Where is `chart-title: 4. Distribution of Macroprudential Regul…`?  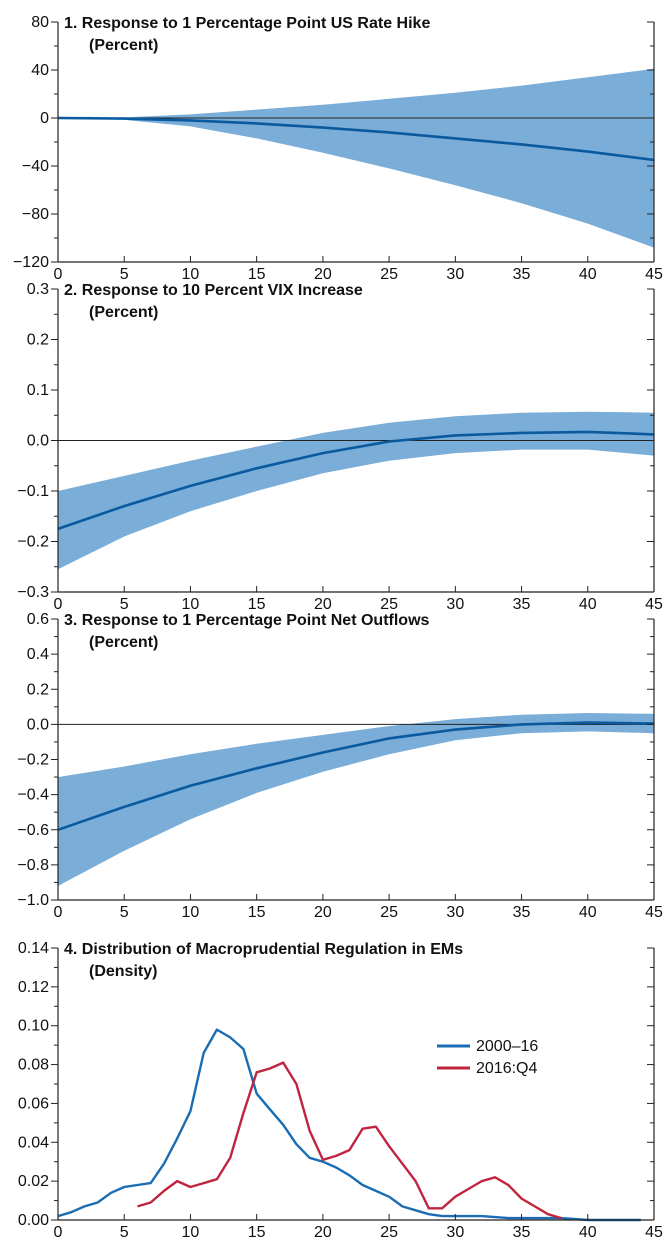 chart-title: 4. Distribution of Macroprudential Regul… is located at coordinates (263, 949).